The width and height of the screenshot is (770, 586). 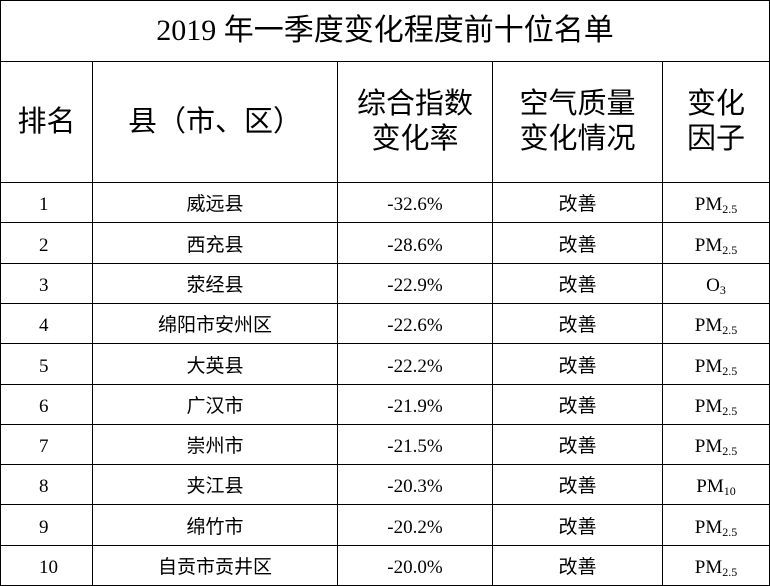 I want to click on cell-text: -21.9%, so click(x=415, y=407).